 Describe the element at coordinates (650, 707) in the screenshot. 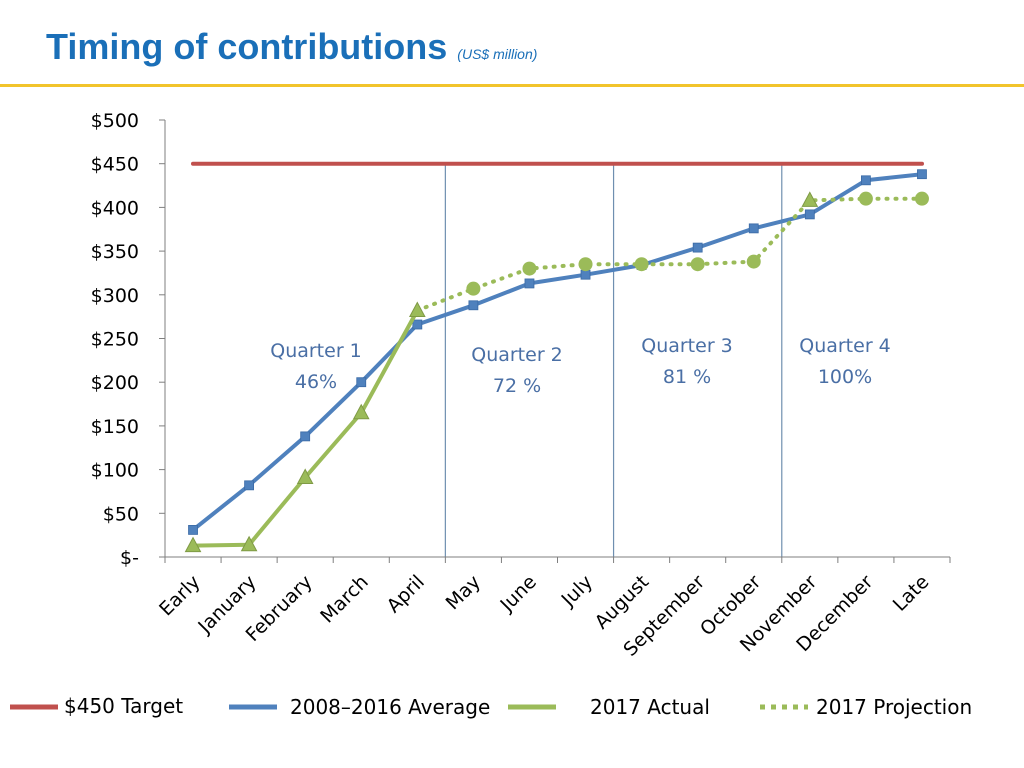

I see `legend-label-actual: 2017 Actual` at that location.